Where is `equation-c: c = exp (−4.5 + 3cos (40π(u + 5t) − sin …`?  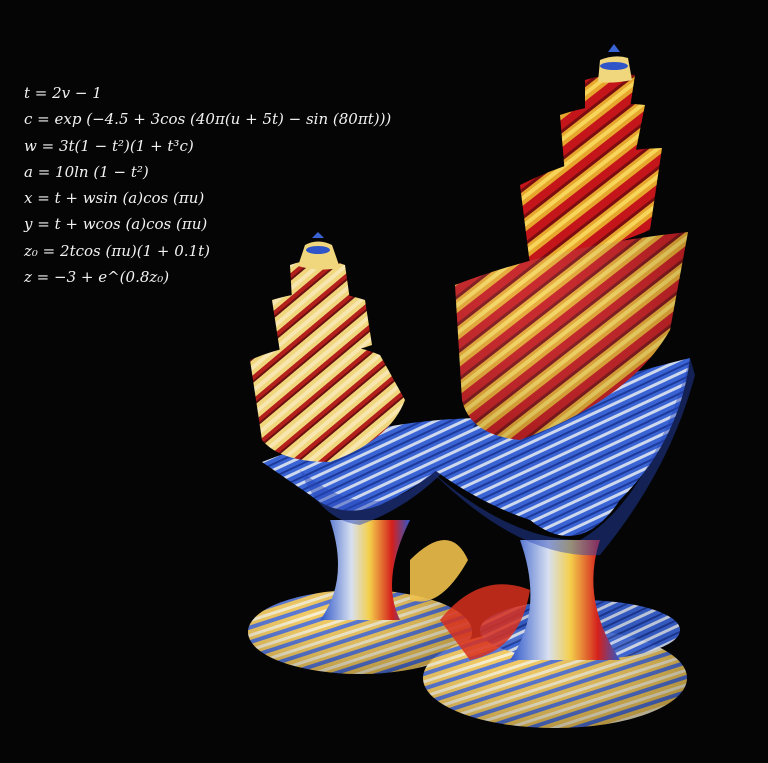
equation-c: c = exp (−4.5 + 3cos (40π(u + 5t) − sin … is located at coordinates (208, 119).